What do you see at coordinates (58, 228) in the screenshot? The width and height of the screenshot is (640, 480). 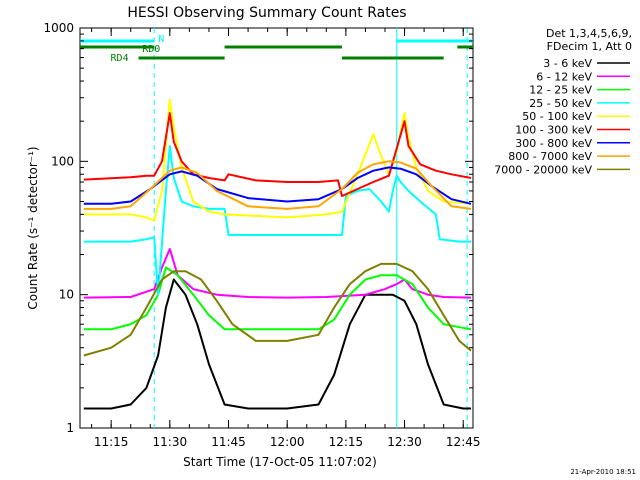 I see `y-tick-labels: 1 10 100 1000` at bounding box center [58, 228].